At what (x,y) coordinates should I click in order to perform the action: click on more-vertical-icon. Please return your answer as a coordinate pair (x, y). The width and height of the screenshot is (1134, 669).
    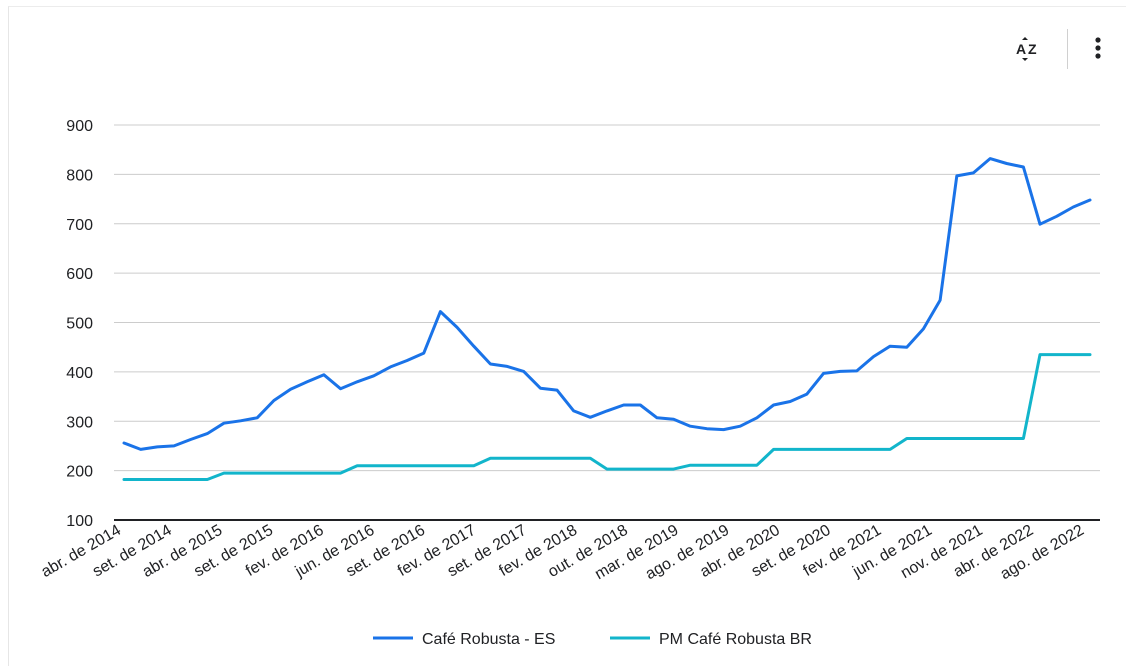
    Looking at the image, I should click on (1098, 48).